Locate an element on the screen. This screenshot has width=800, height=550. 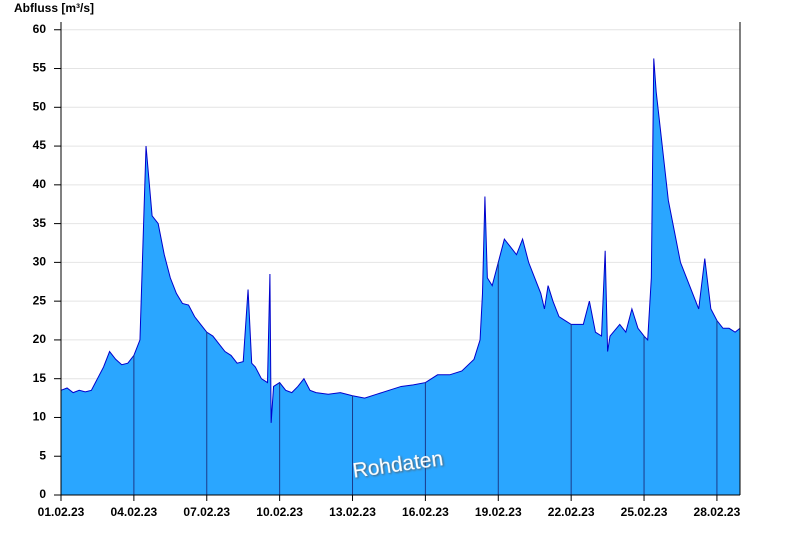
y-tick-label: 25 is located at coordinates (40, 300).